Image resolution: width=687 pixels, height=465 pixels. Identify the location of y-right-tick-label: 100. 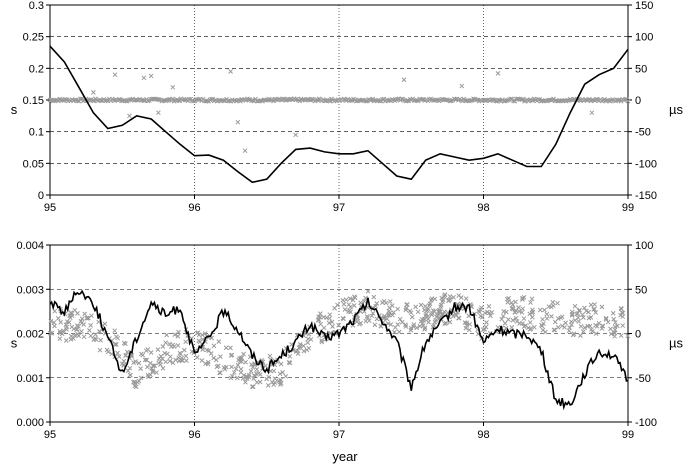
(644, 38).